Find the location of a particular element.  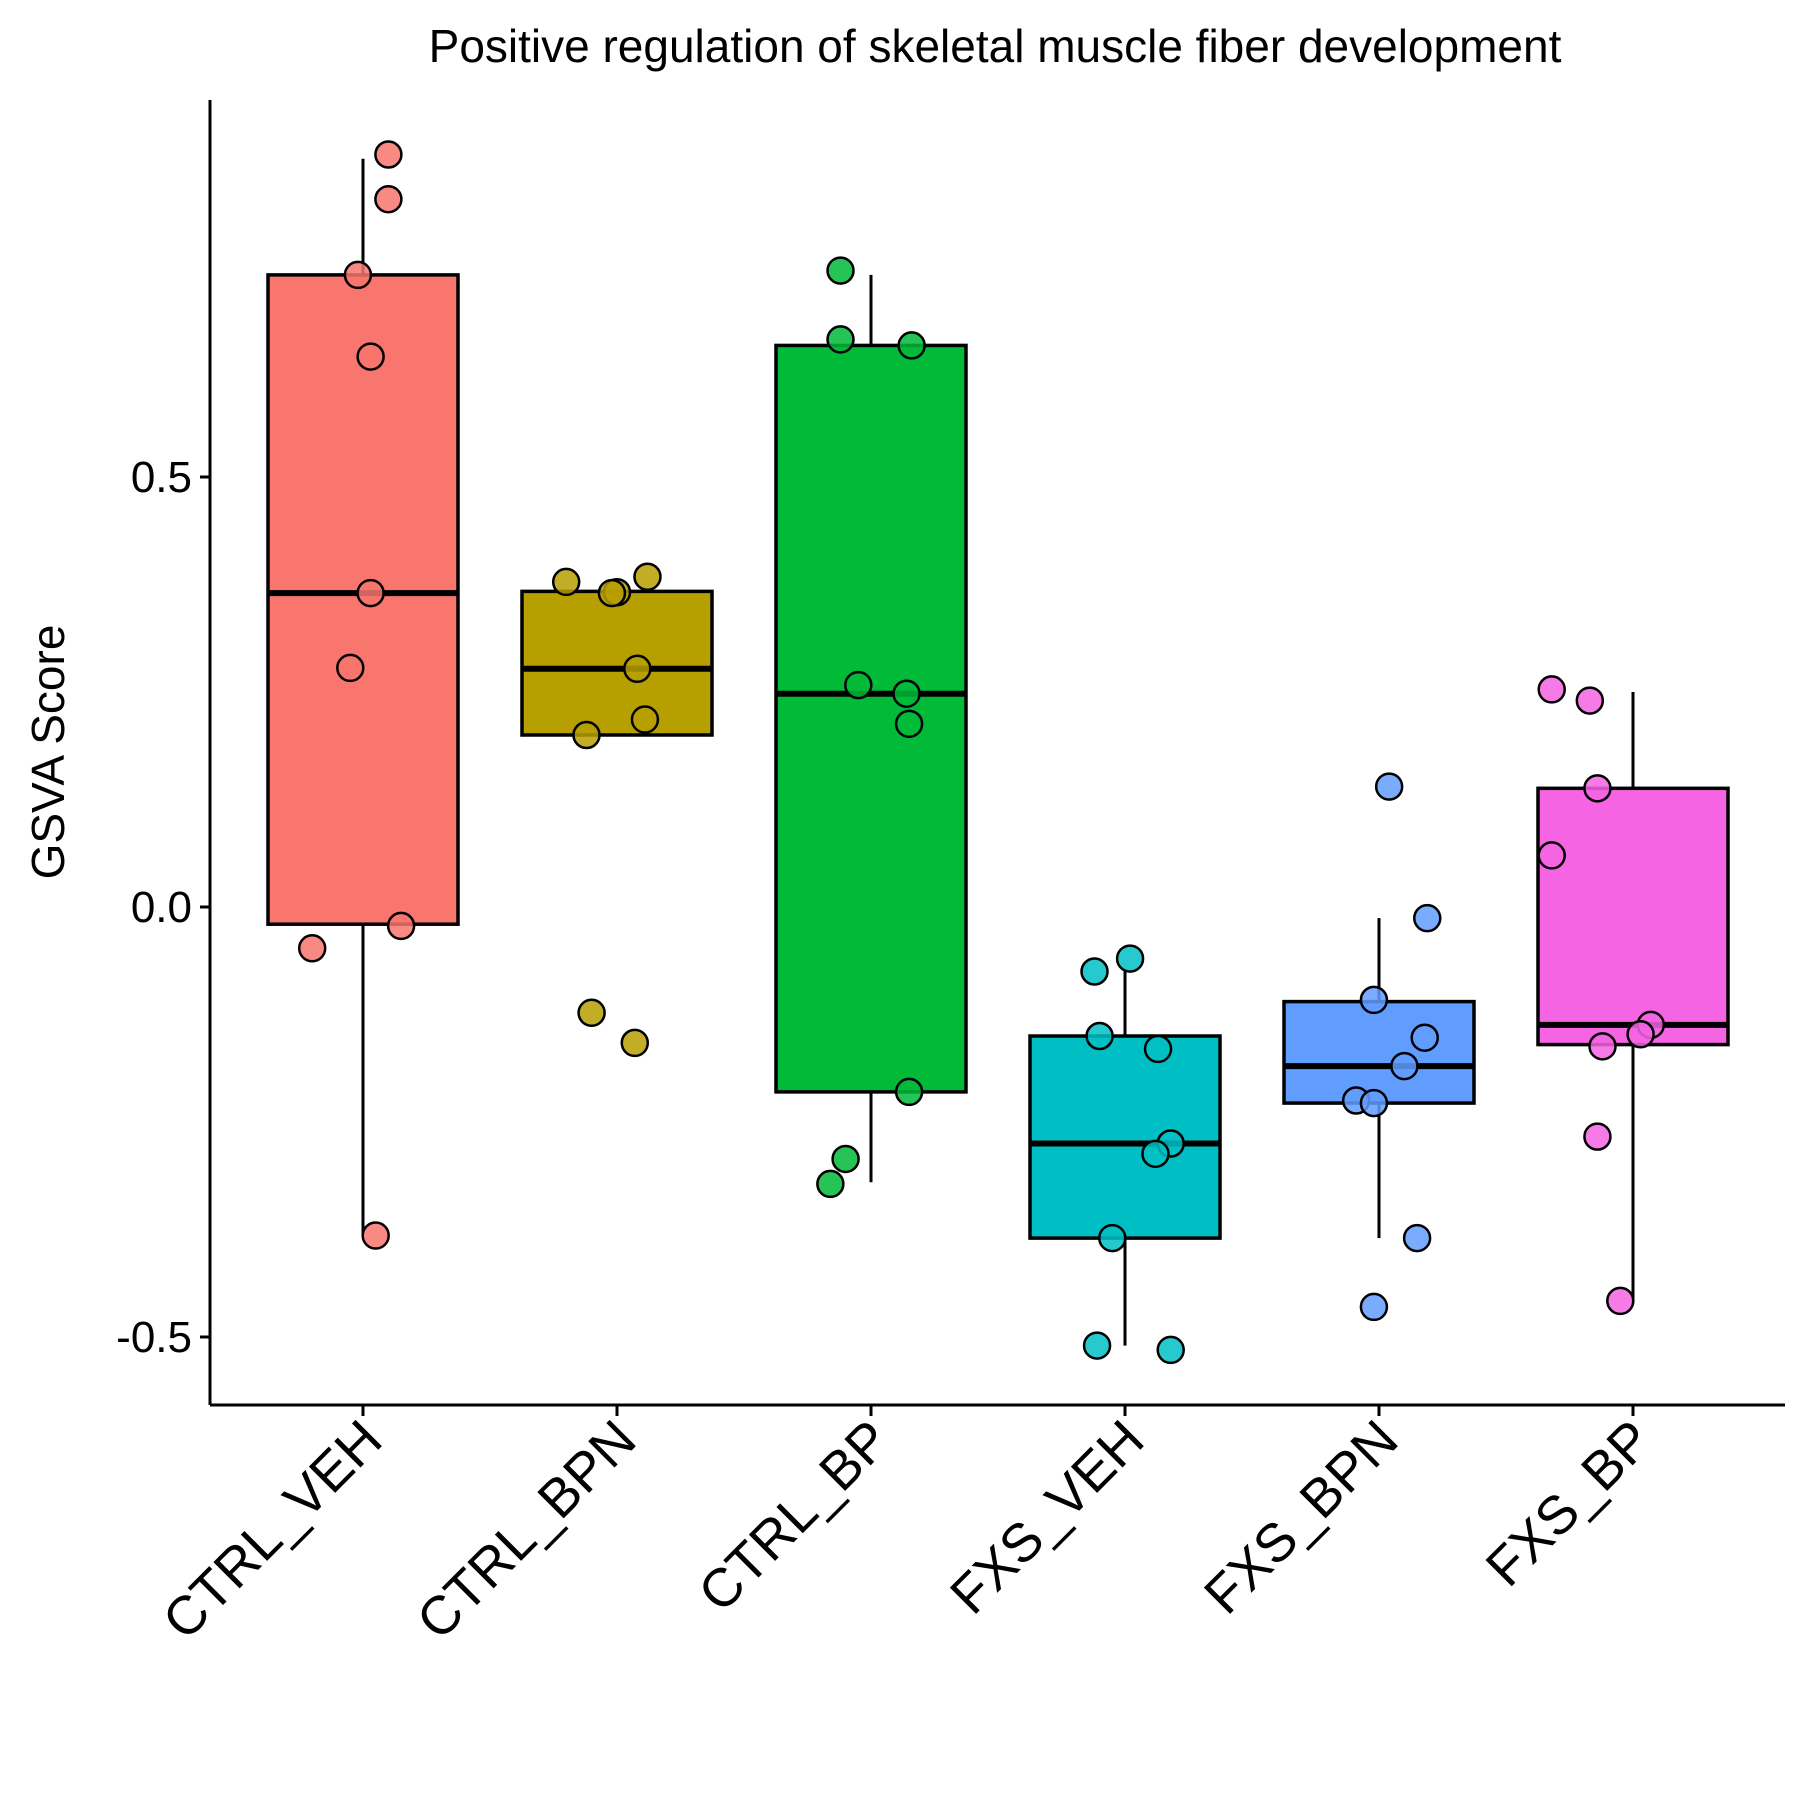

x-tick-label: CTRL_BP is located at coordinates (794, 1516).